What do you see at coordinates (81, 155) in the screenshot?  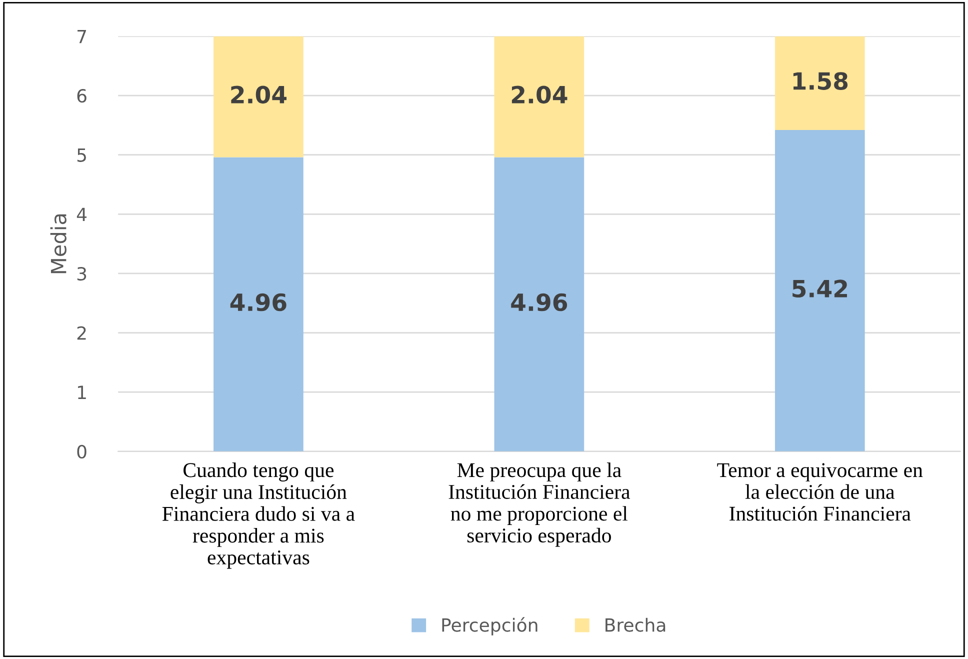 I see `y-tick-label: 5` at bounding box center [81, 155].